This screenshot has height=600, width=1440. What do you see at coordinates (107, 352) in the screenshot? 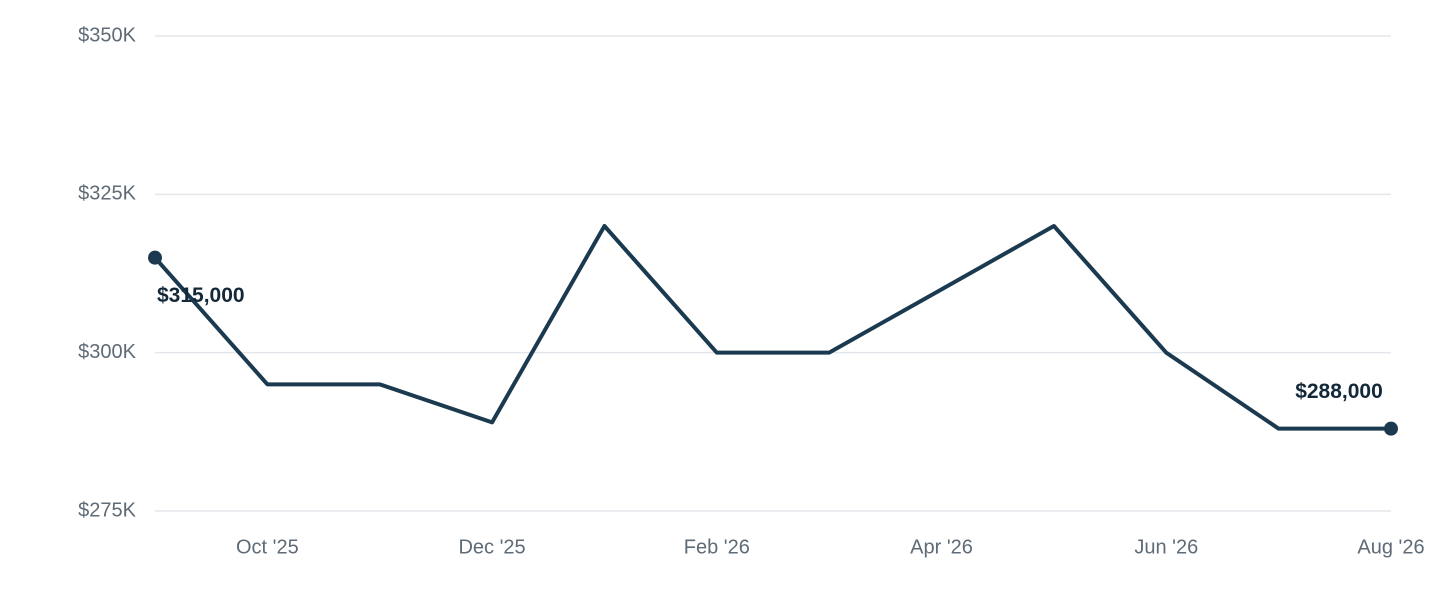
I see `y-tick-label: $300K` at bounding box center [107, 352].